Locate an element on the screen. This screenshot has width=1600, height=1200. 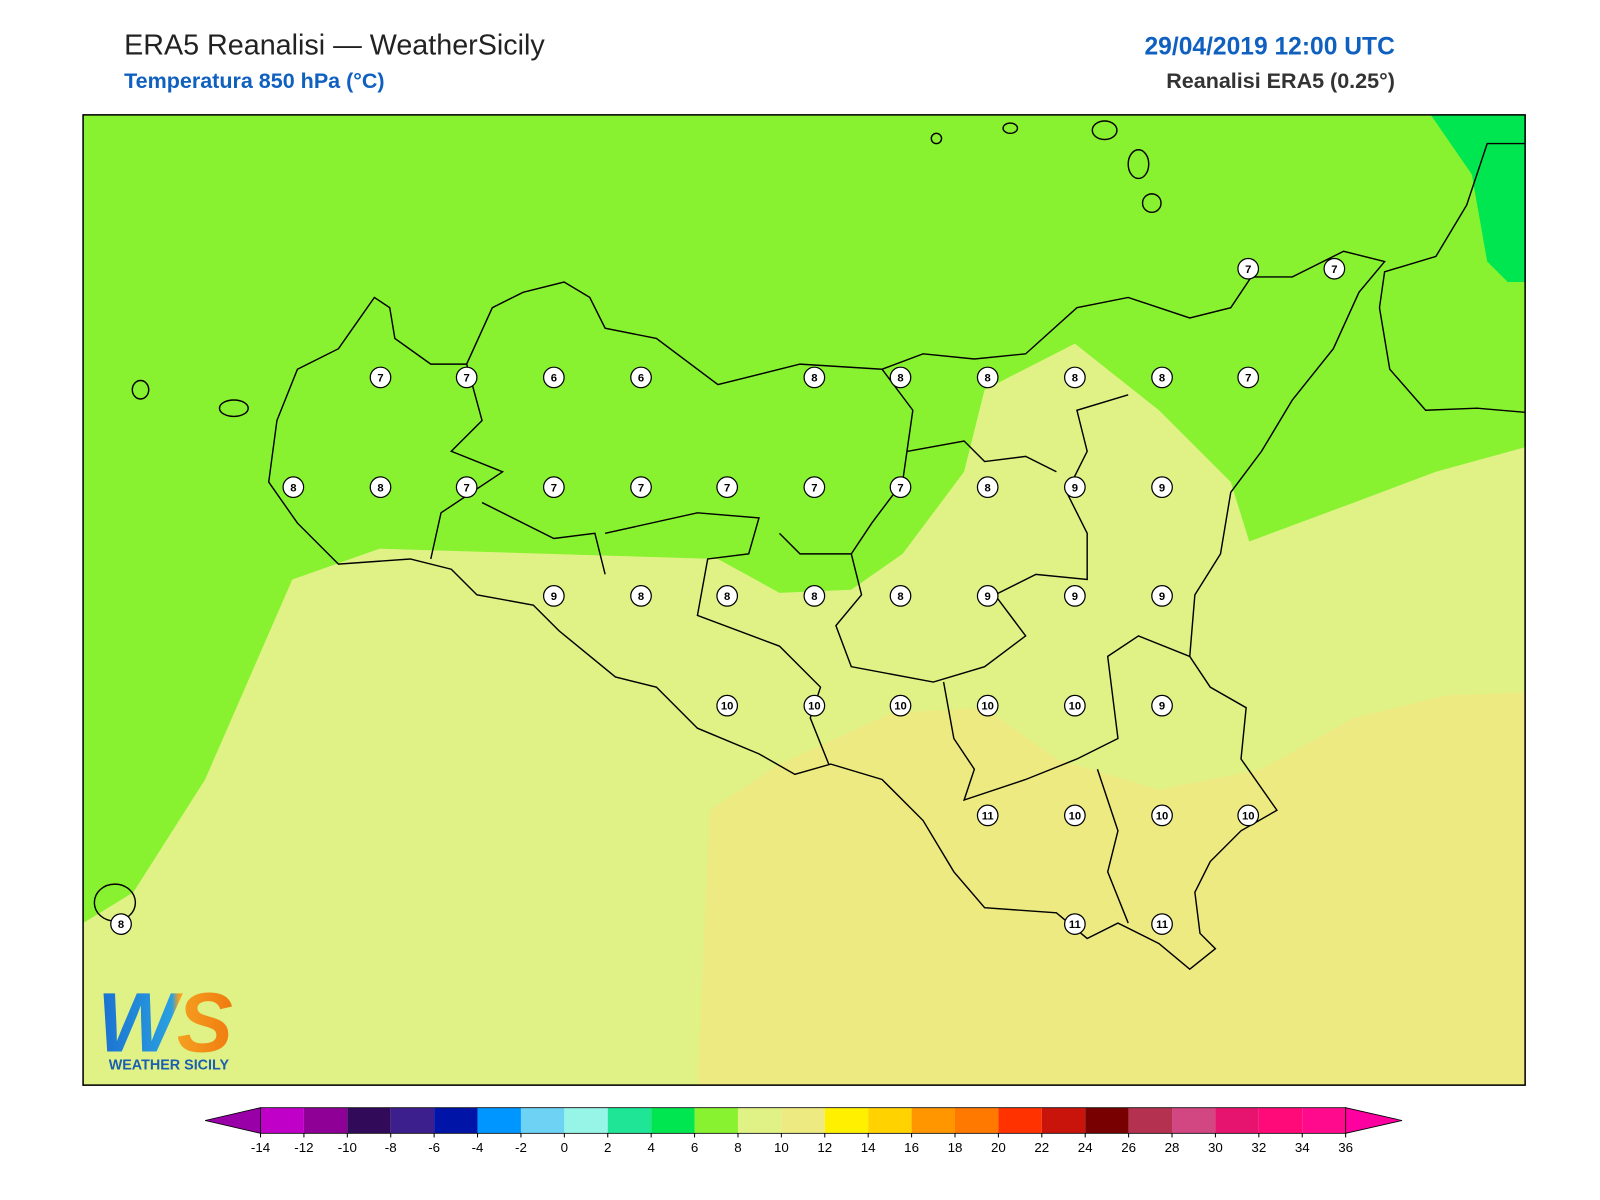
colorbar-tick-label: -4 is located at coordinates (478, 1147).